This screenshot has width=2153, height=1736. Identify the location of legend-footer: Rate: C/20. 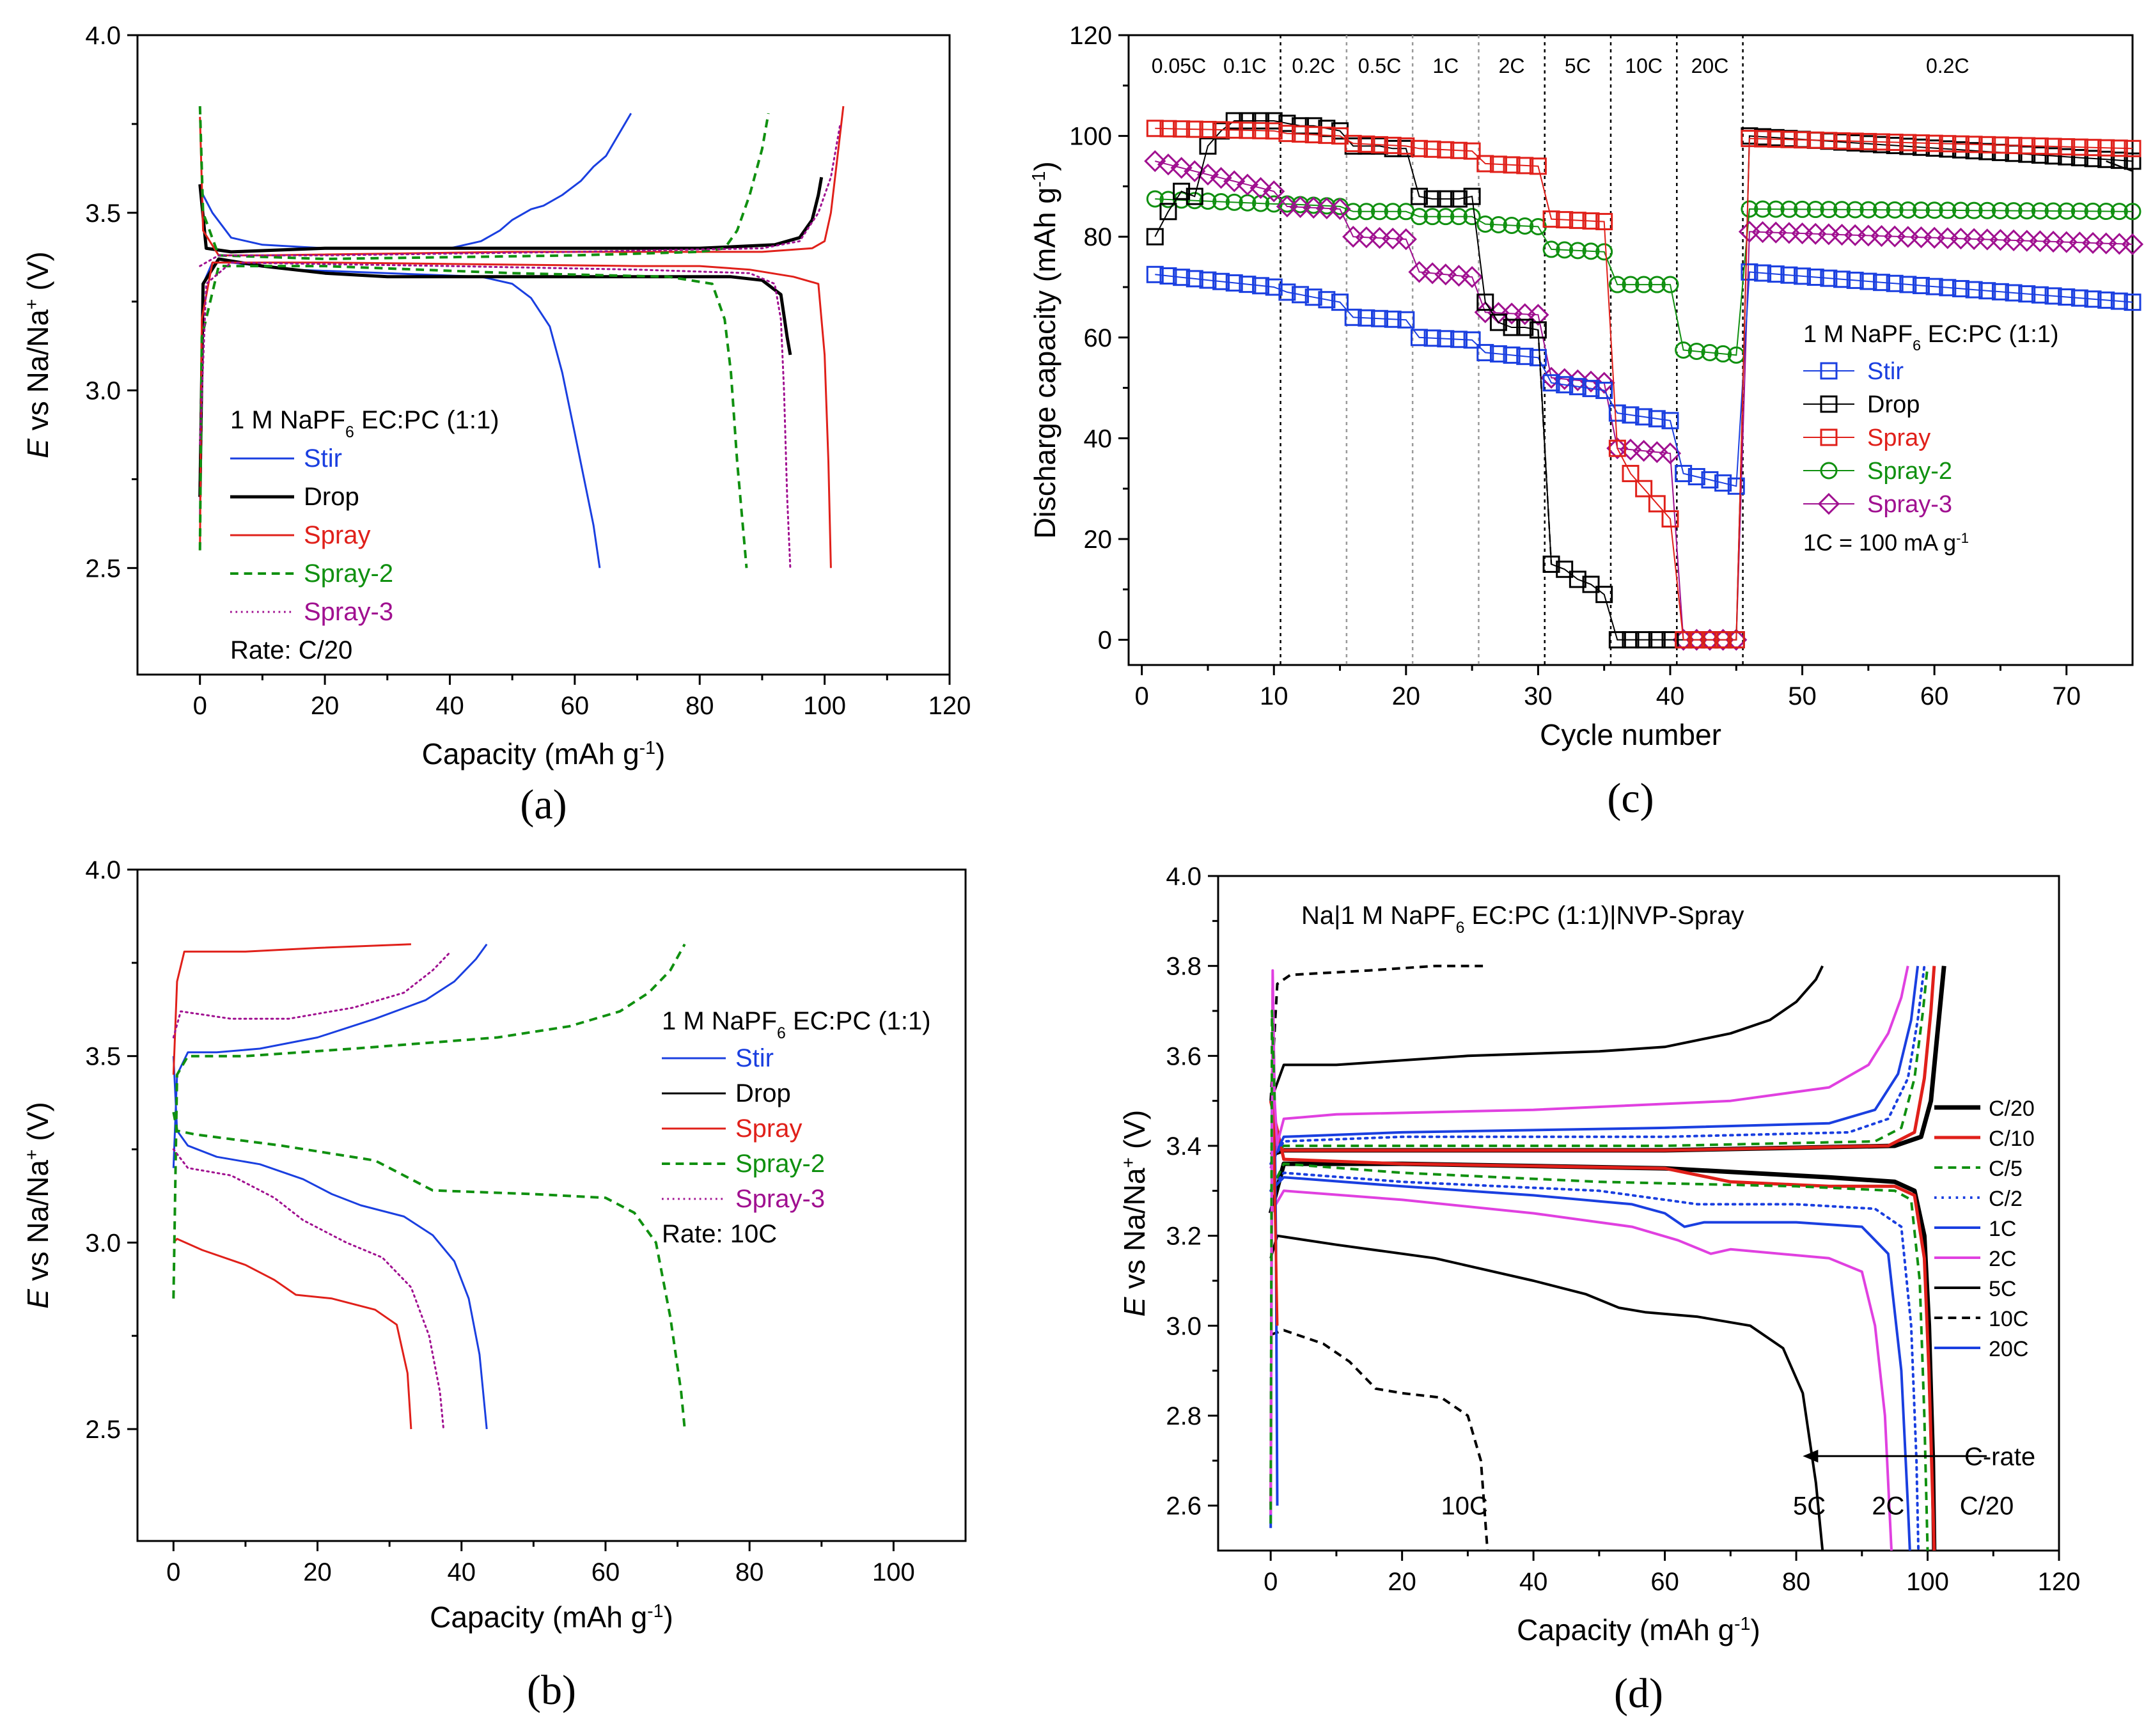
(291, 650).